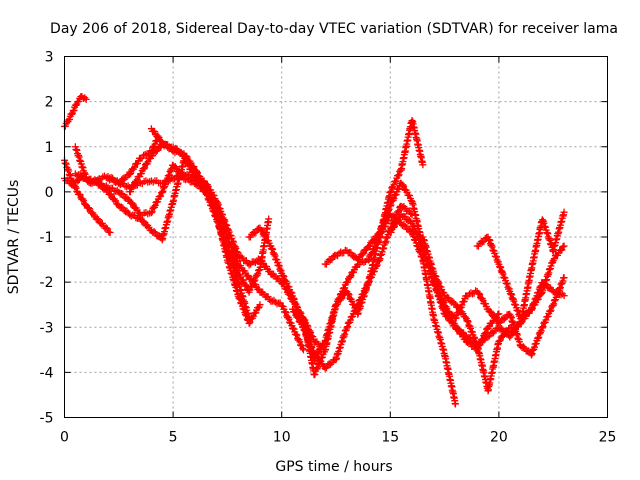 This screenshot has height=480, width=640. Describe the element at coordinates (47, 283) in the screenshot. I see `y-tick-label: -2` at that location.